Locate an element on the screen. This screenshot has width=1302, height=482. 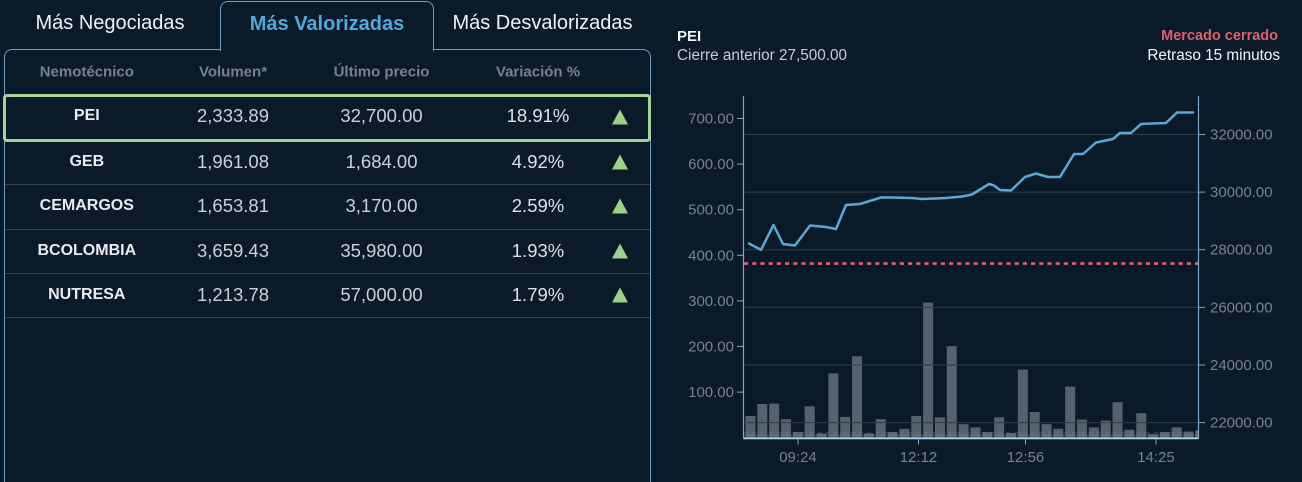
svg-text: 30000.00 is located at coordinates (1241, 192).